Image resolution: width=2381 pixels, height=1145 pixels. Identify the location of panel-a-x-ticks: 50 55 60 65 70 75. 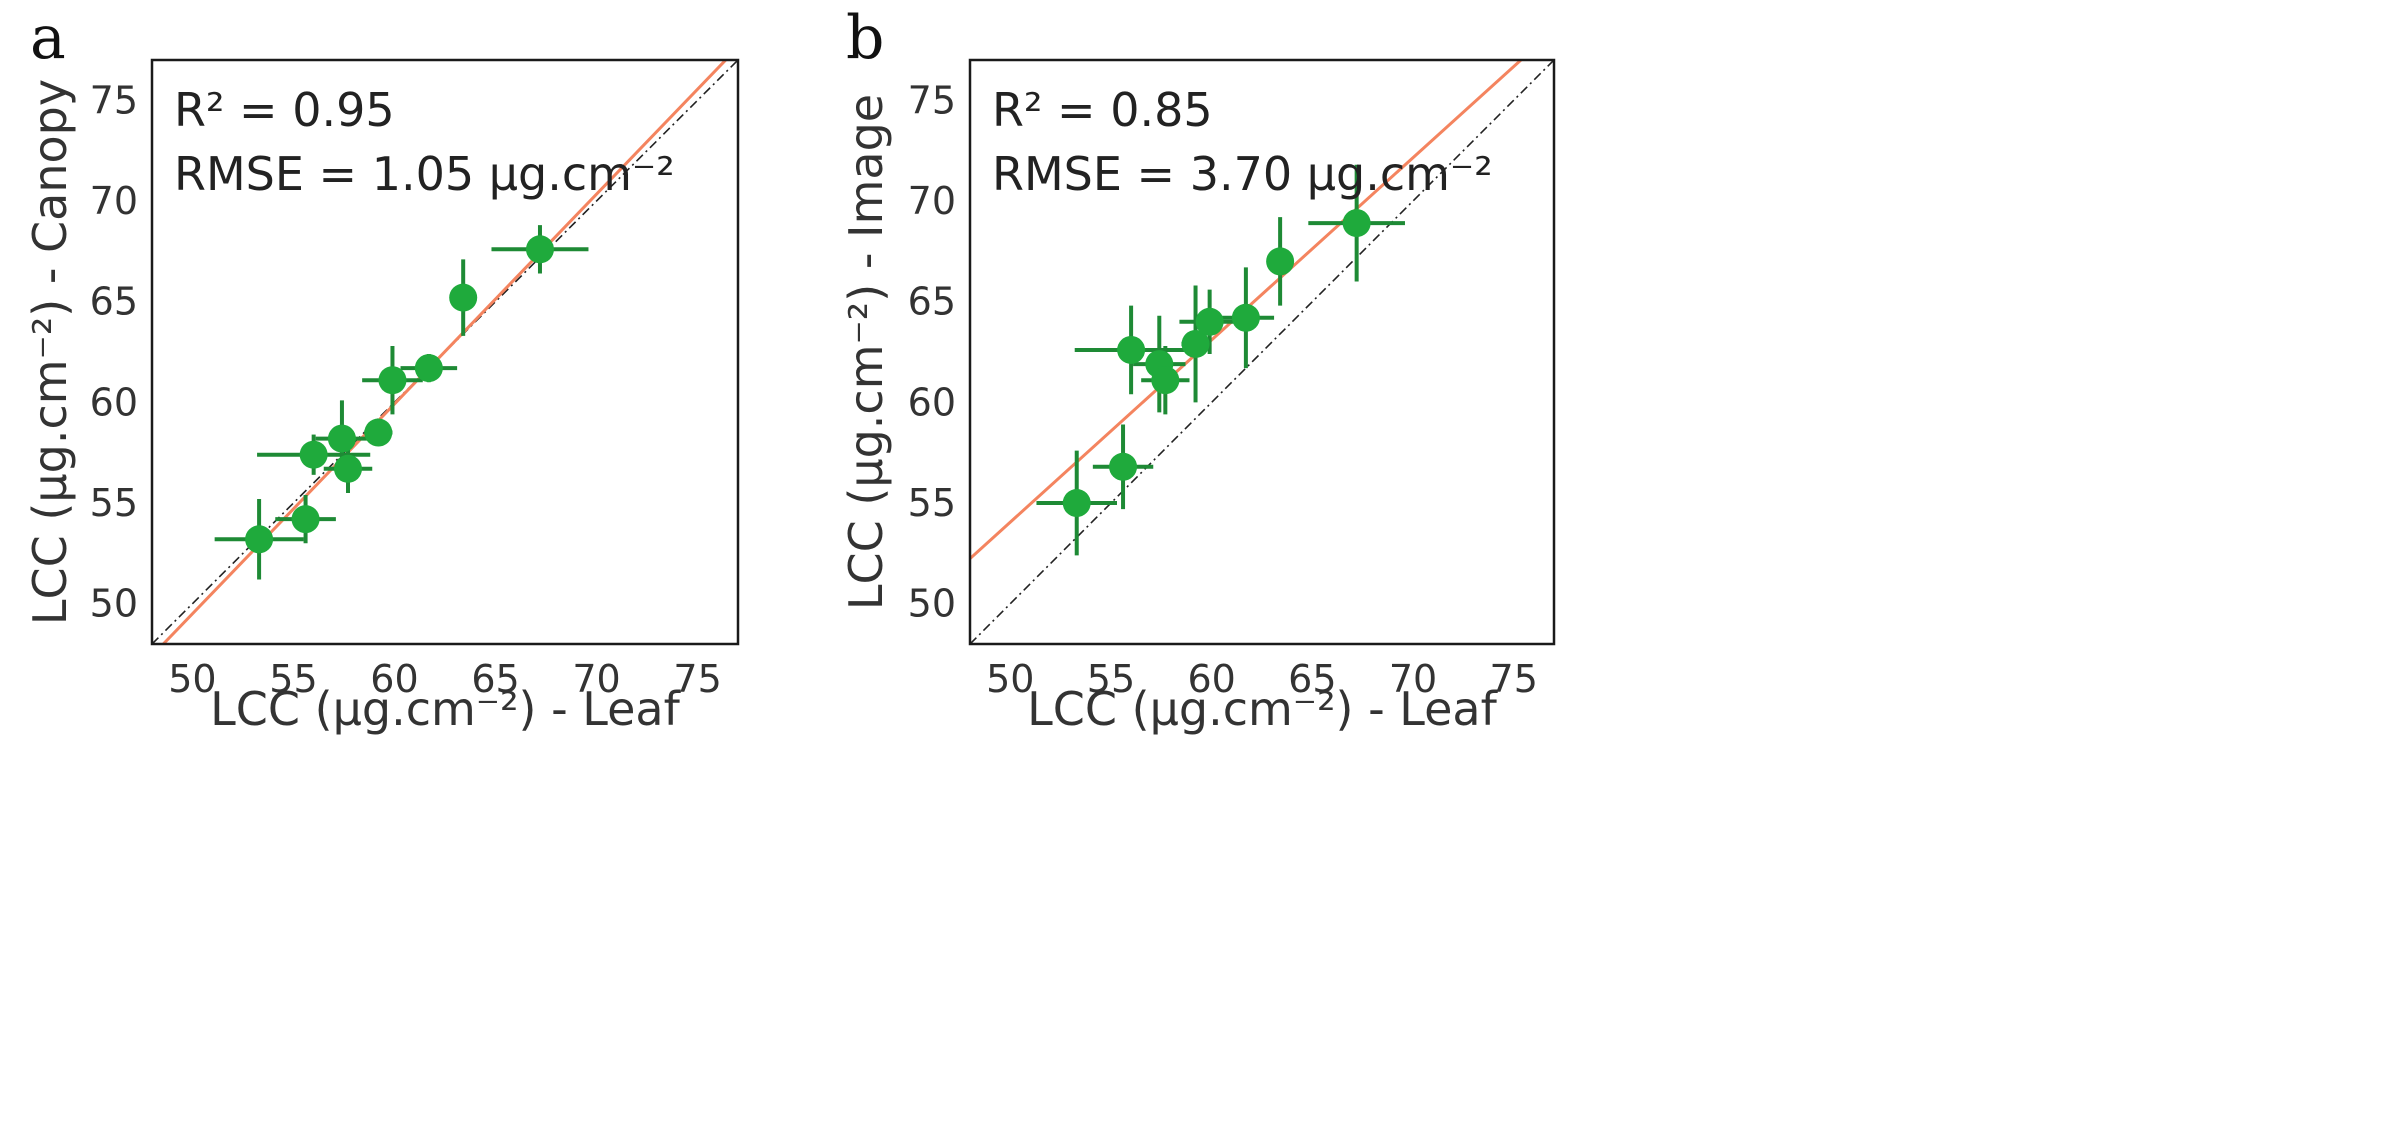
(445, 679).